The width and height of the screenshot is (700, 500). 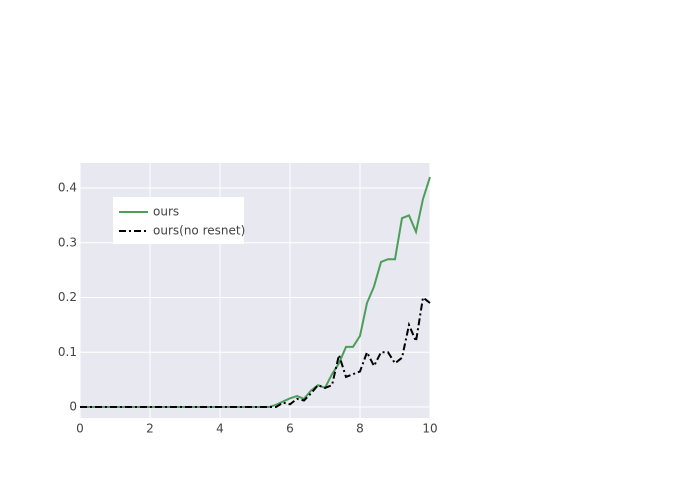 I want to click on y-tick-label: 0.1, so click(x=67, y=352).